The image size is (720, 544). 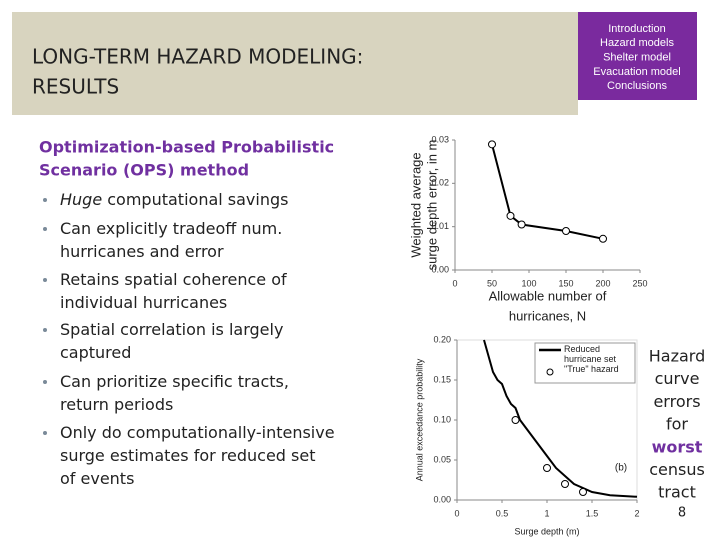 I want to click on subtitle: Optimization-based Probabilistic, so click(x=186, y=147).